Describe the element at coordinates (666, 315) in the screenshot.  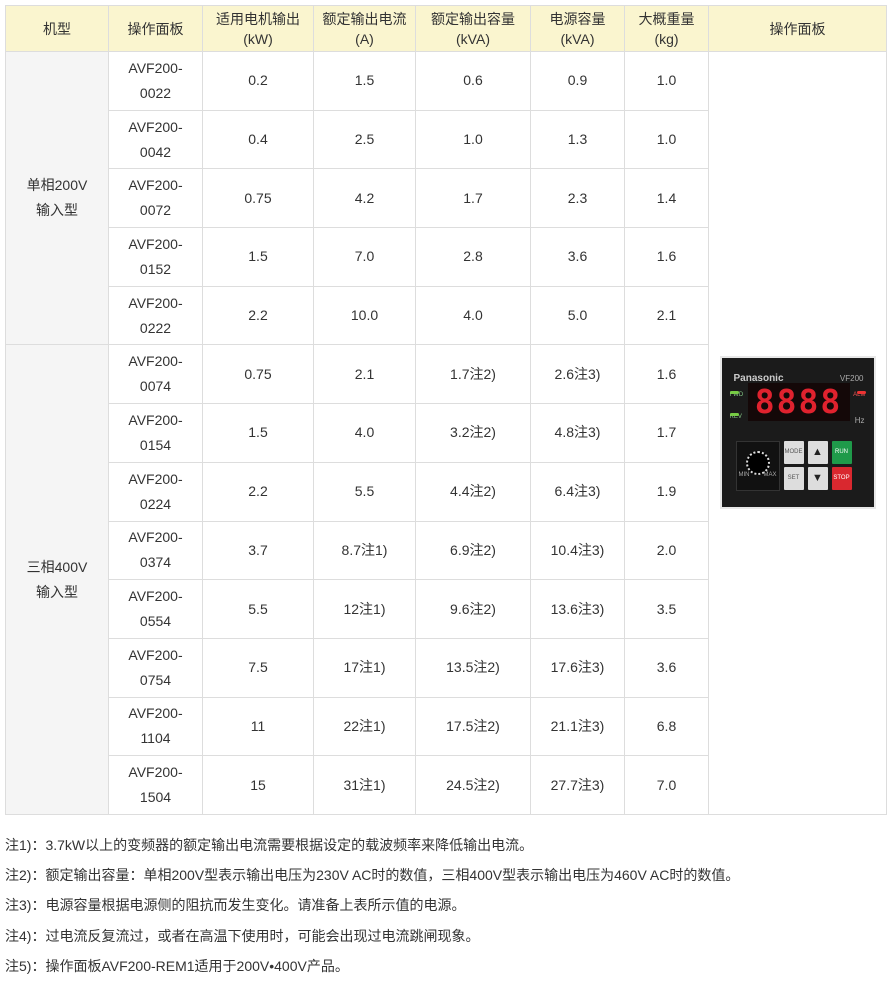
I see `cell-kg: 2.1` at that location.